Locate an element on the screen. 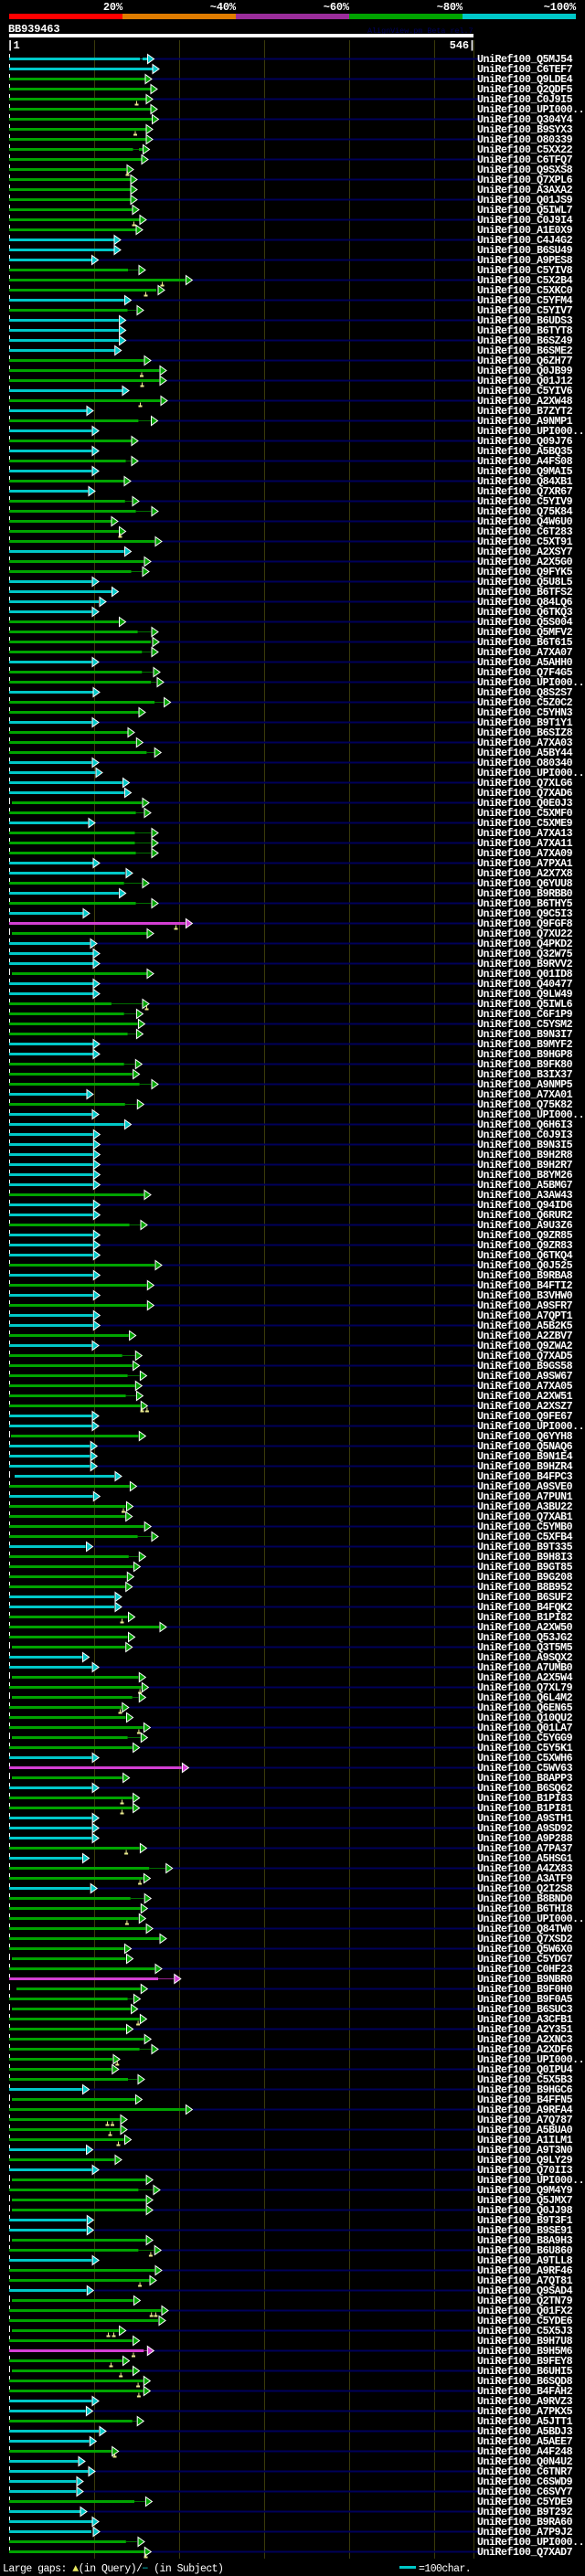  svg-text: AlignView.pm Beta rel.7 is located at coordinates (420, 31).